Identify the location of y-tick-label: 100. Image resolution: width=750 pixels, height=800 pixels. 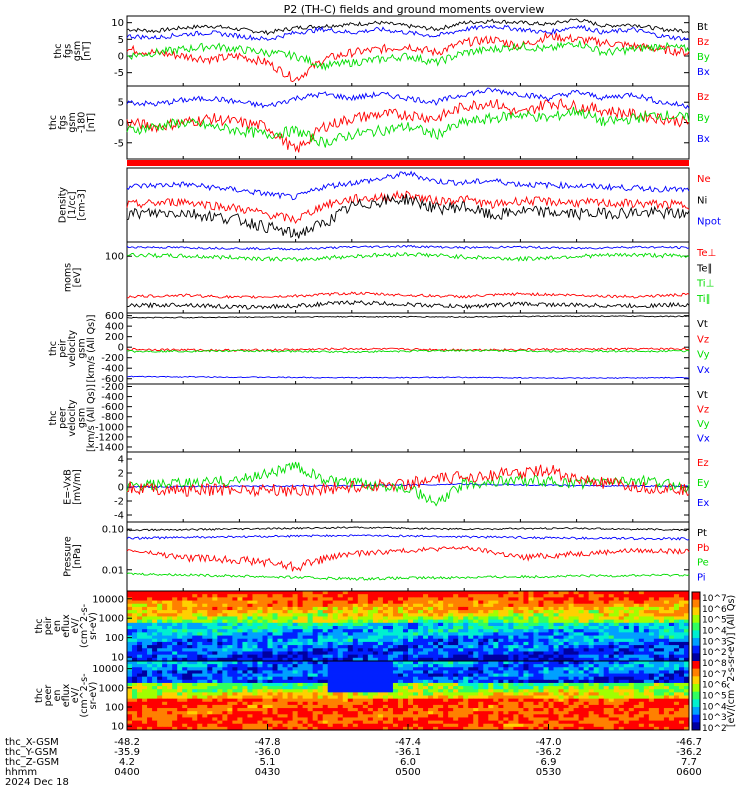
(114, 638).